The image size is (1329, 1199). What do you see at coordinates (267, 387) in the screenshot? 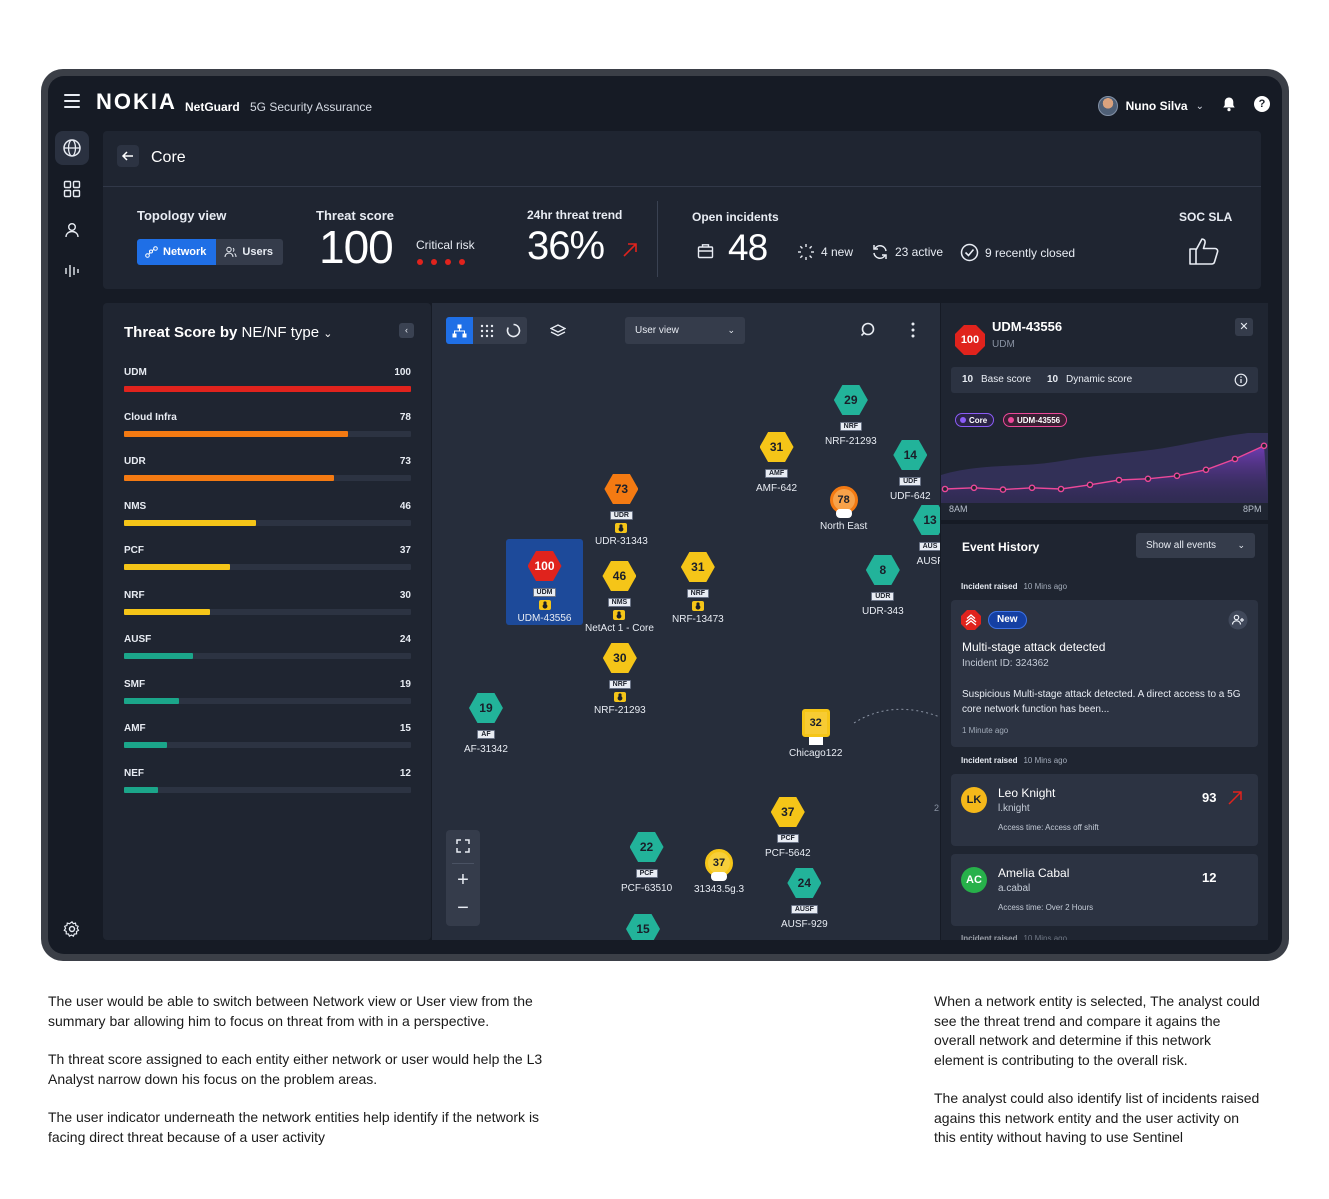
I see `threat-bar-row: UDM 100` at bounding box center [267, 387].